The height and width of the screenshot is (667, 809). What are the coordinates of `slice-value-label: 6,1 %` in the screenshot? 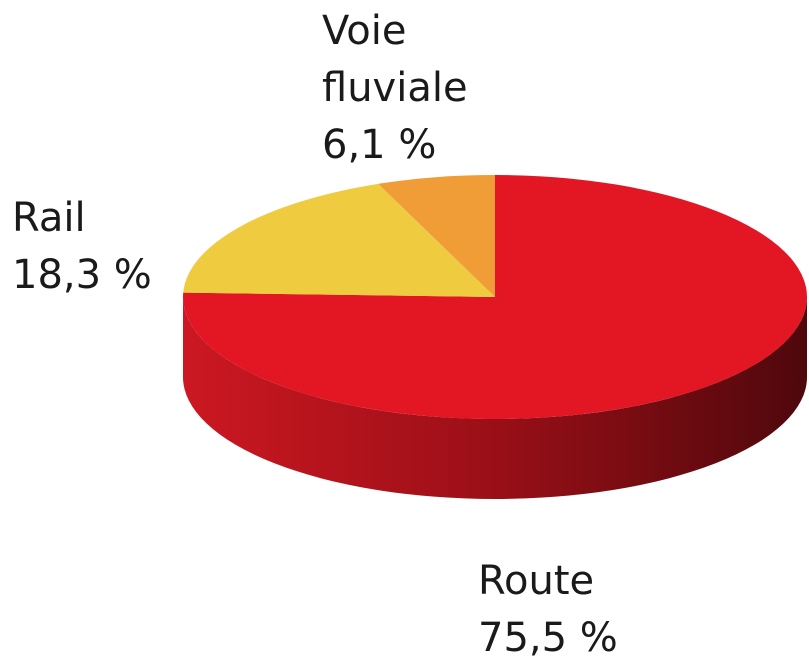 It's located at (379, 145).